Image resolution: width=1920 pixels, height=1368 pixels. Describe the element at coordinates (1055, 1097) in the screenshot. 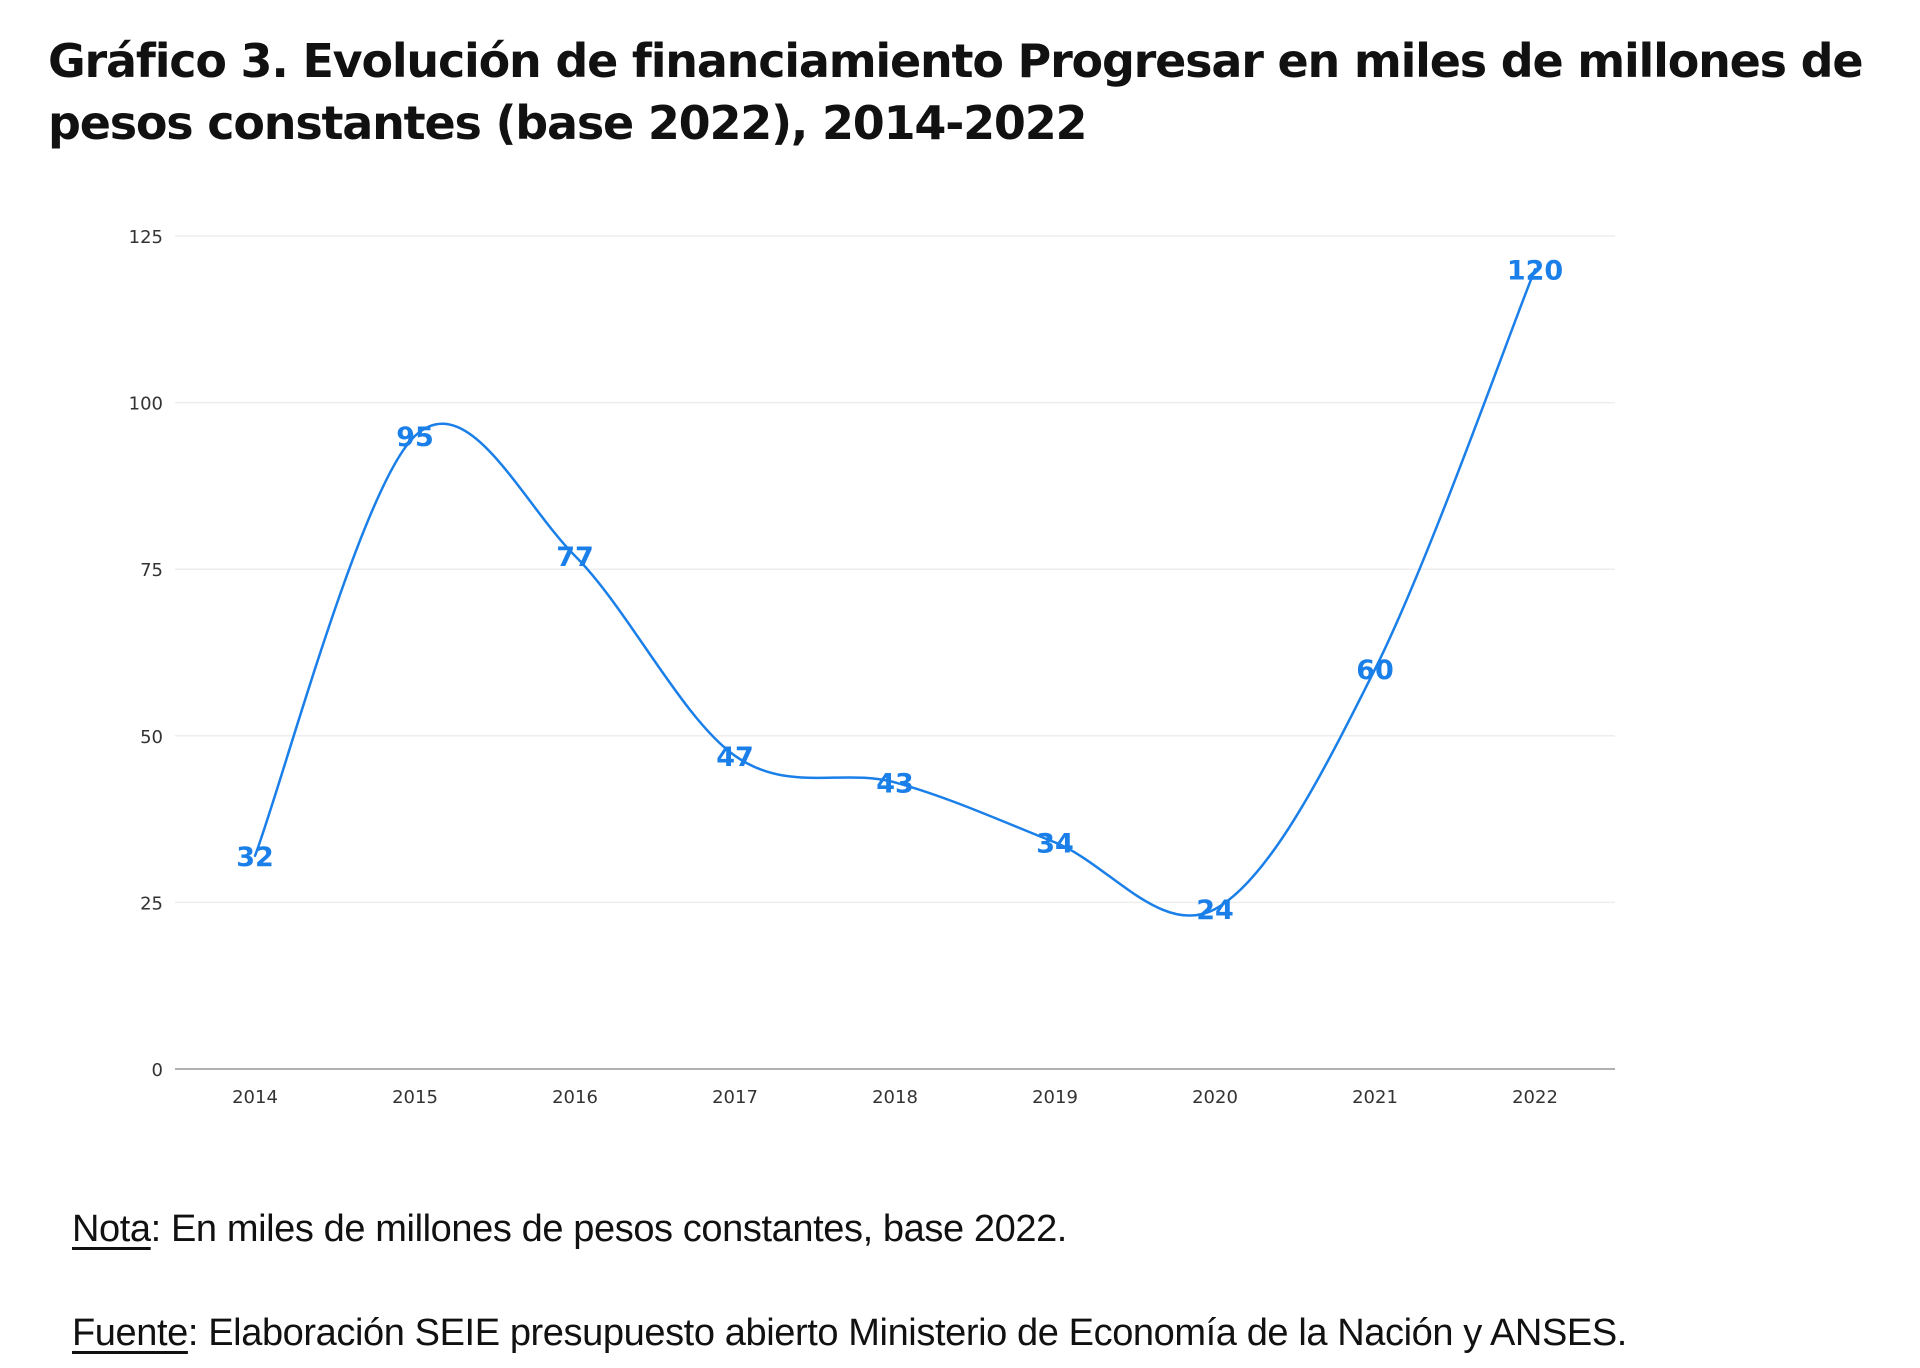

I see `x-tick-label-2019: 2019` at that location.